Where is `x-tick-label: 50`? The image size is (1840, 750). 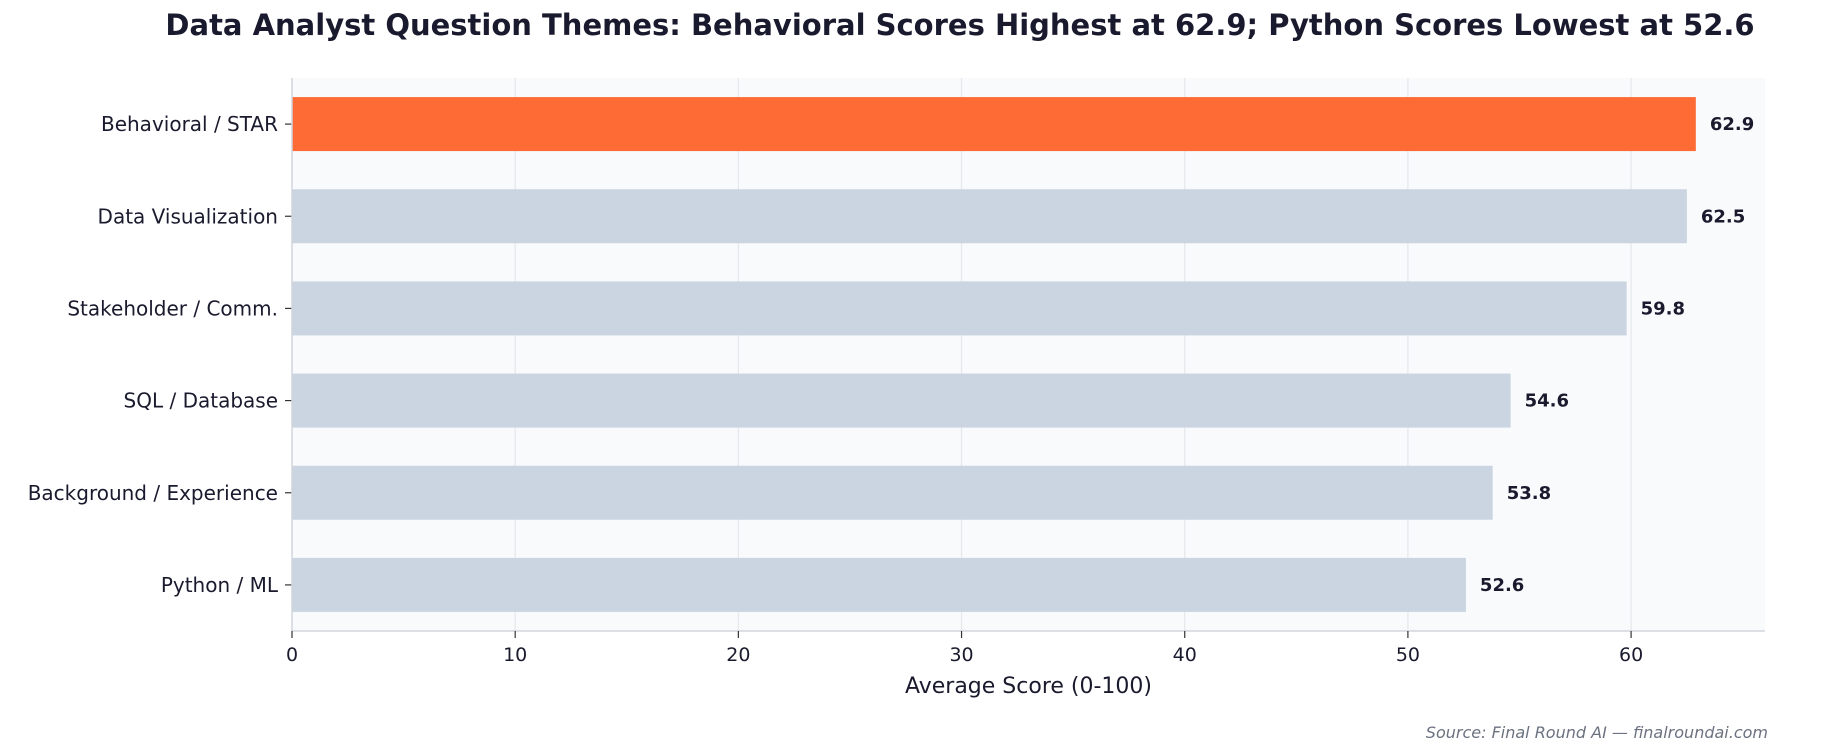
x-tick-label: 50 is located at coordinates (1408, 655).